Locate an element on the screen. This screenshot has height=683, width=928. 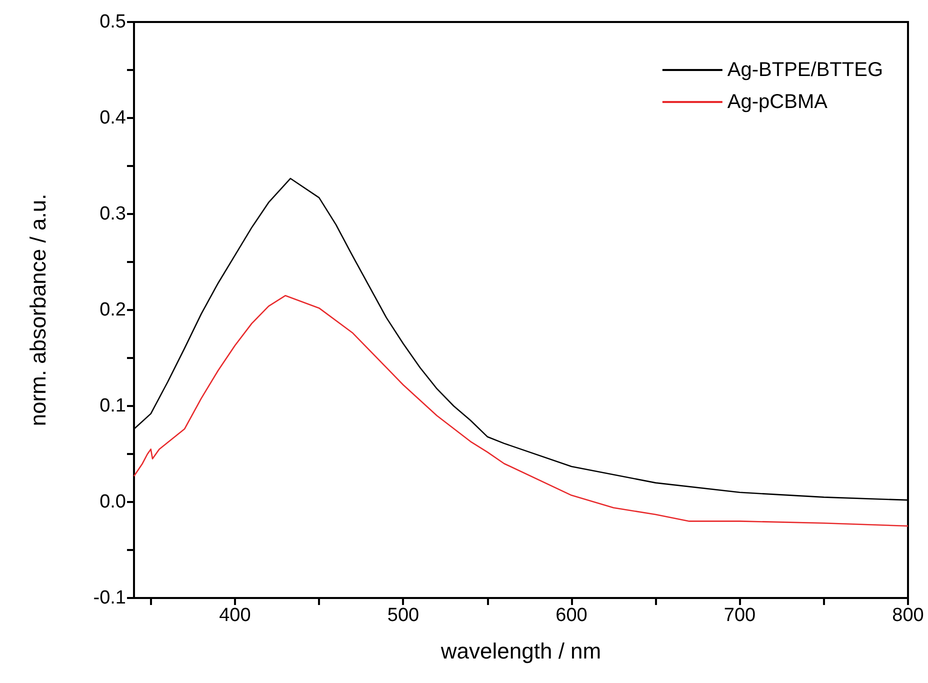
y-tick-label: -0.1 is located at coordinates (109, 598).